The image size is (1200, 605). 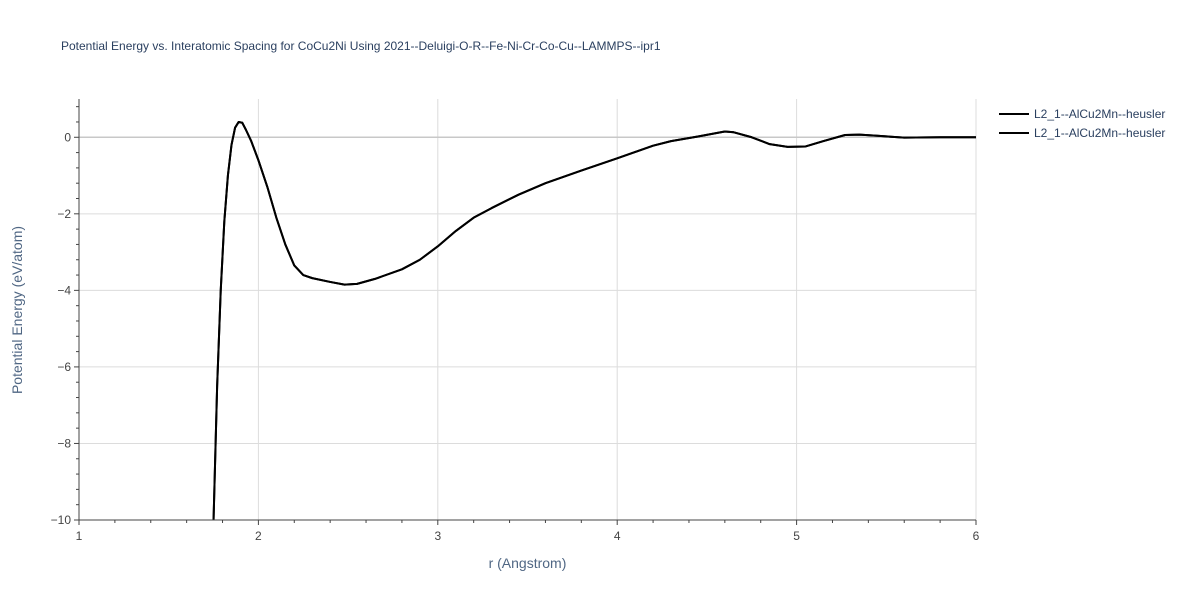 What do you see at coordinates (64, 443) in the screenshot?
I see `y-tick-label: −8` at bounding box center [64, 443].